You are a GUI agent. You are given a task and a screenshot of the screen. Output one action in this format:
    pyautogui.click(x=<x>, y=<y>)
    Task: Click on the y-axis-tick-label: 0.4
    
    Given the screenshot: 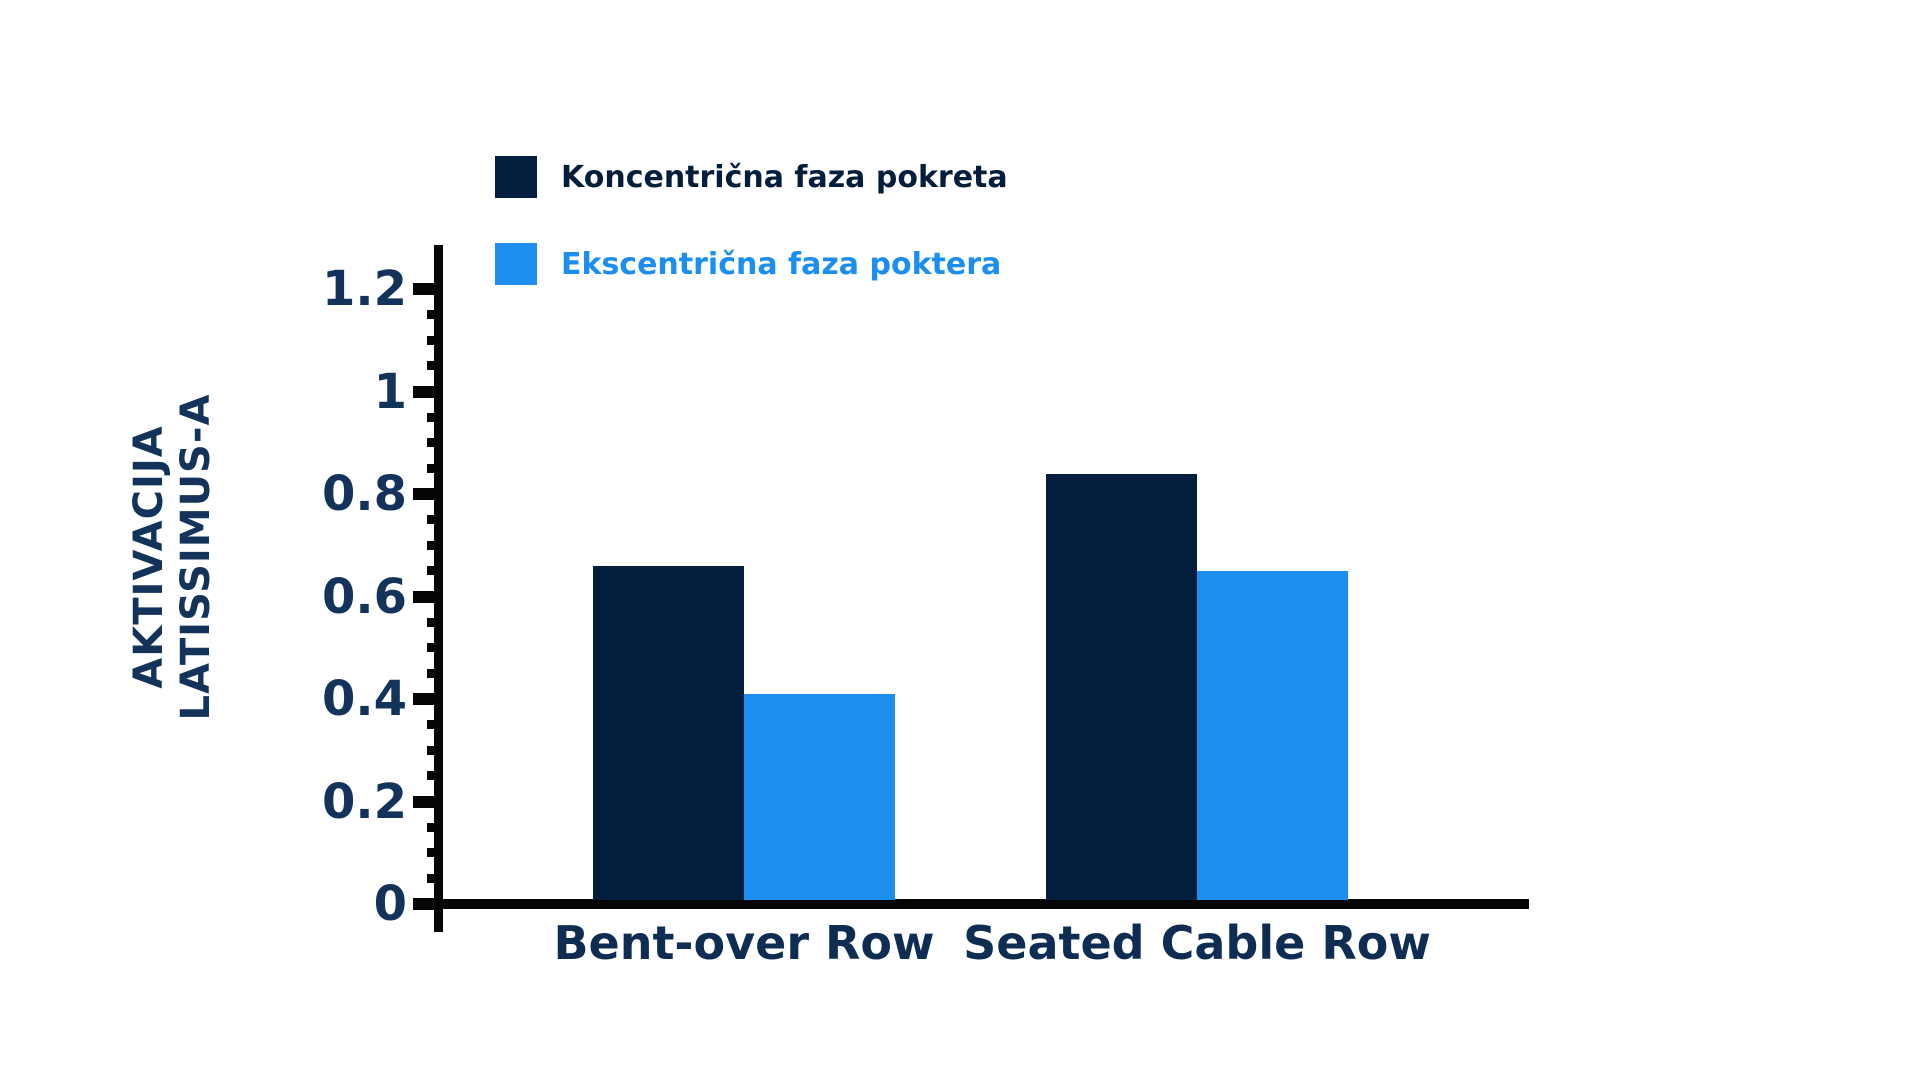 What is the action you would take?
    pyautogui.click(x=364, y=699)
    